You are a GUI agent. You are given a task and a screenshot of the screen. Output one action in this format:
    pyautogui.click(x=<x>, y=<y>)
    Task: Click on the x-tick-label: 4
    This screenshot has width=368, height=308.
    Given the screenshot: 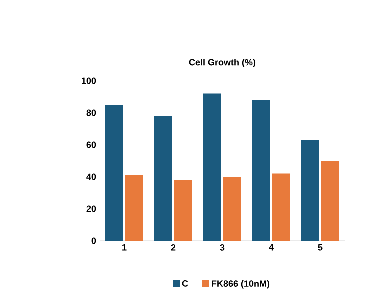 What is the action you would take?
    pyautogui.click(x=271, y=247)
    